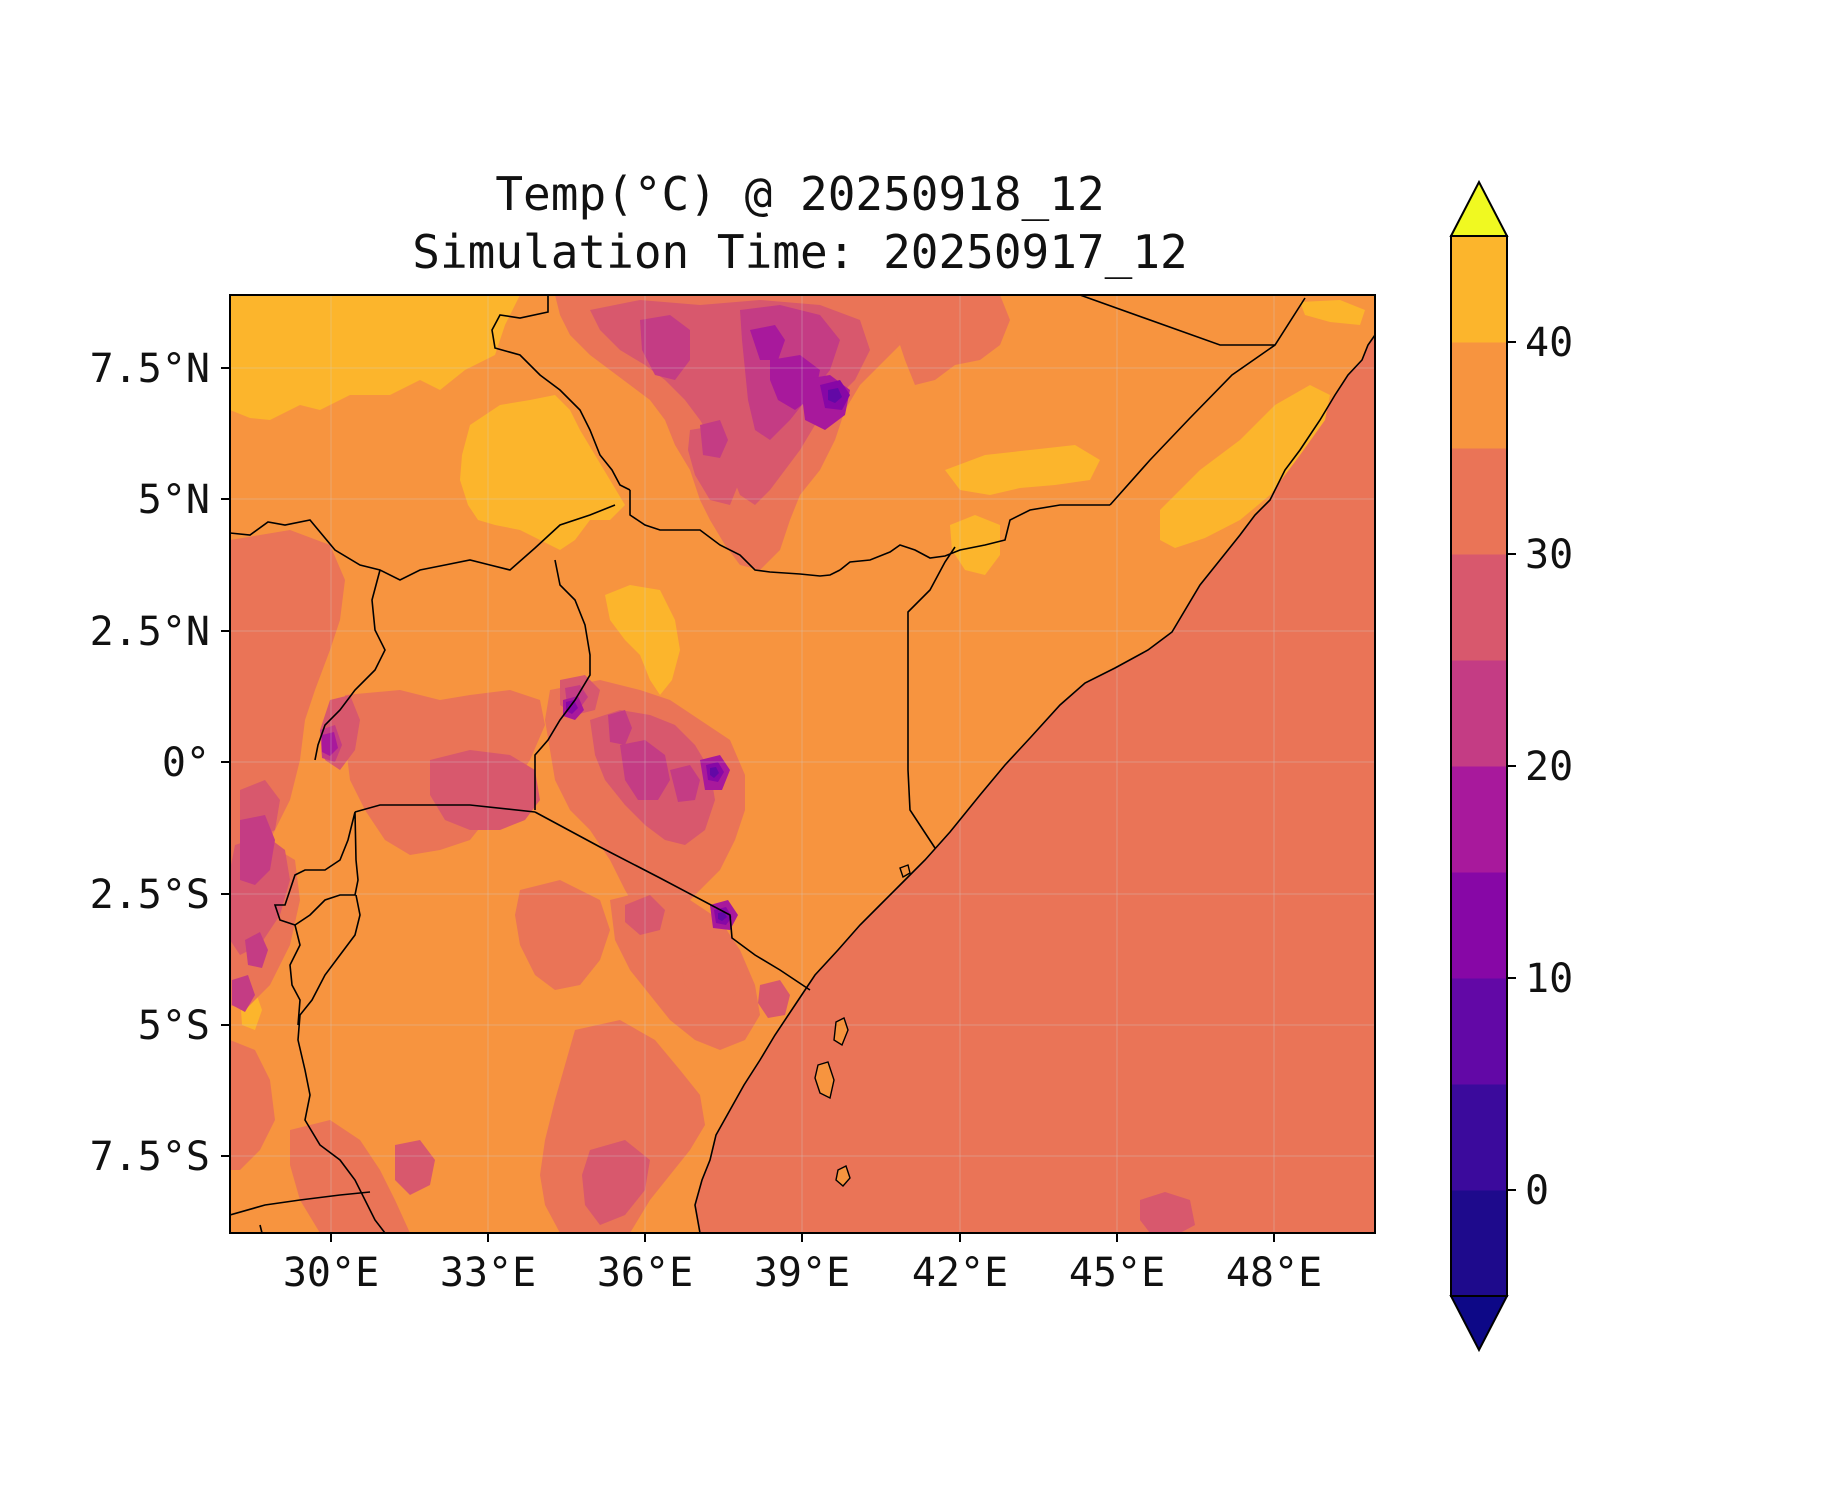 This screenshot has width=1833, height=1500. Describe the element at coordinates (862, 1025) in the screenshot. I see `islands` at that location.